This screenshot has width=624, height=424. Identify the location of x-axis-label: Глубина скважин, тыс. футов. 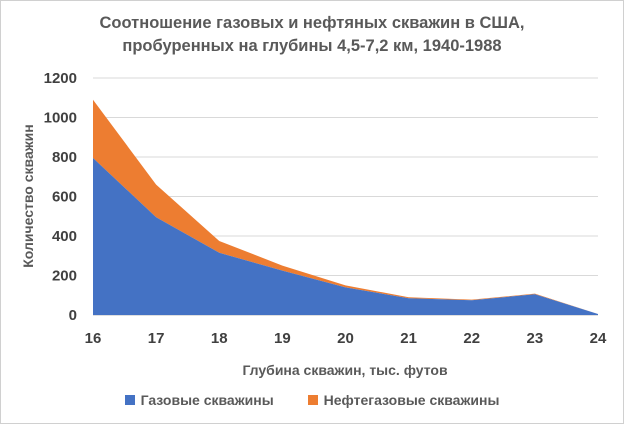
(345, 370).